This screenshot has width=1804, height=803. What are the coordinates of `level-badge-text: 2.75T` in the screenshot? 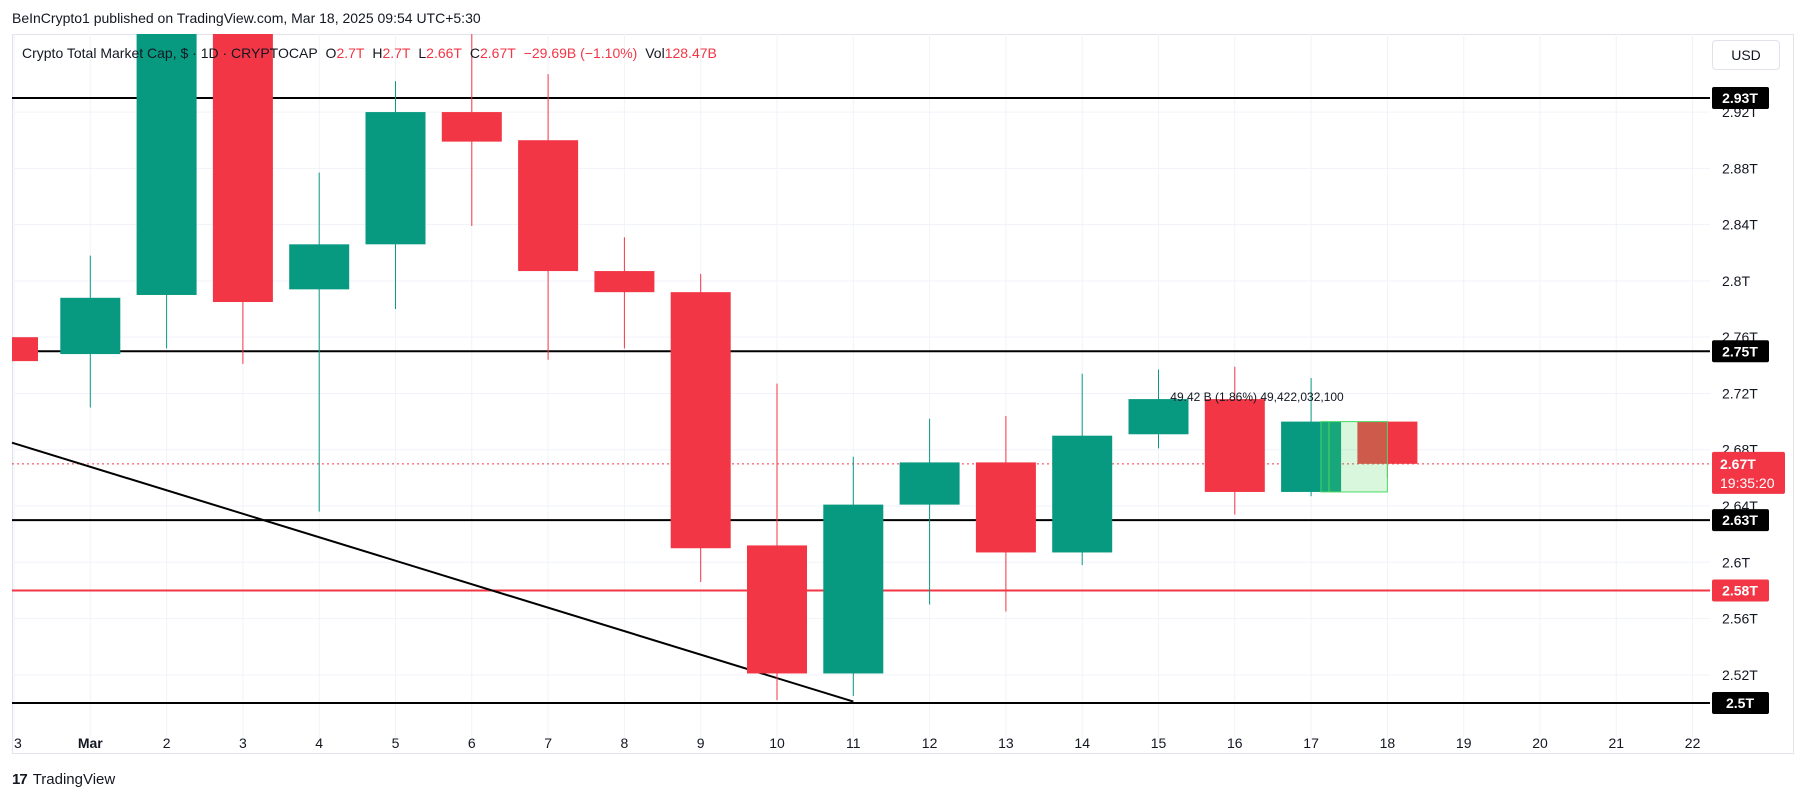 It's located at (1740, 351).